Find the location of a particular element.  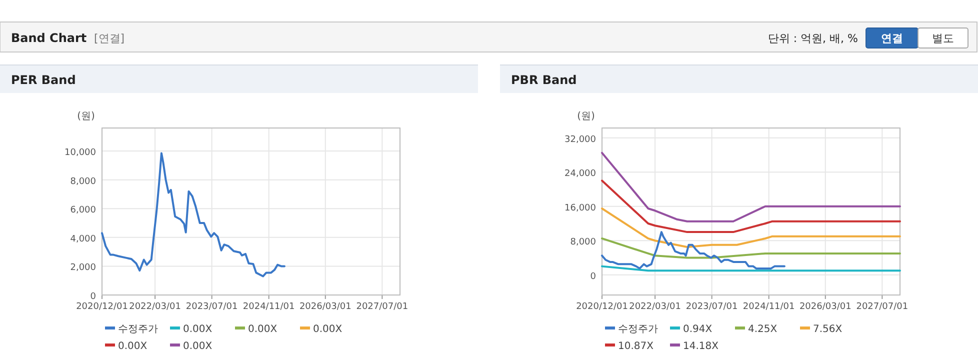

chart-title: PBR Band is located at coordinates (544, 80).